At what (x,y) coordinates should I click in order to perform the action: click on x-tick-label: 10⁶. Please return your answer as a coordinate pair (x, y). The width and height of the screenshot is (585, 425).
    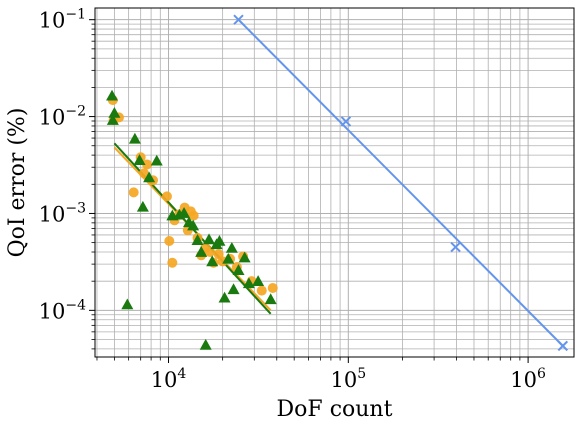
    Looking at the image, I should click on (528, 379).